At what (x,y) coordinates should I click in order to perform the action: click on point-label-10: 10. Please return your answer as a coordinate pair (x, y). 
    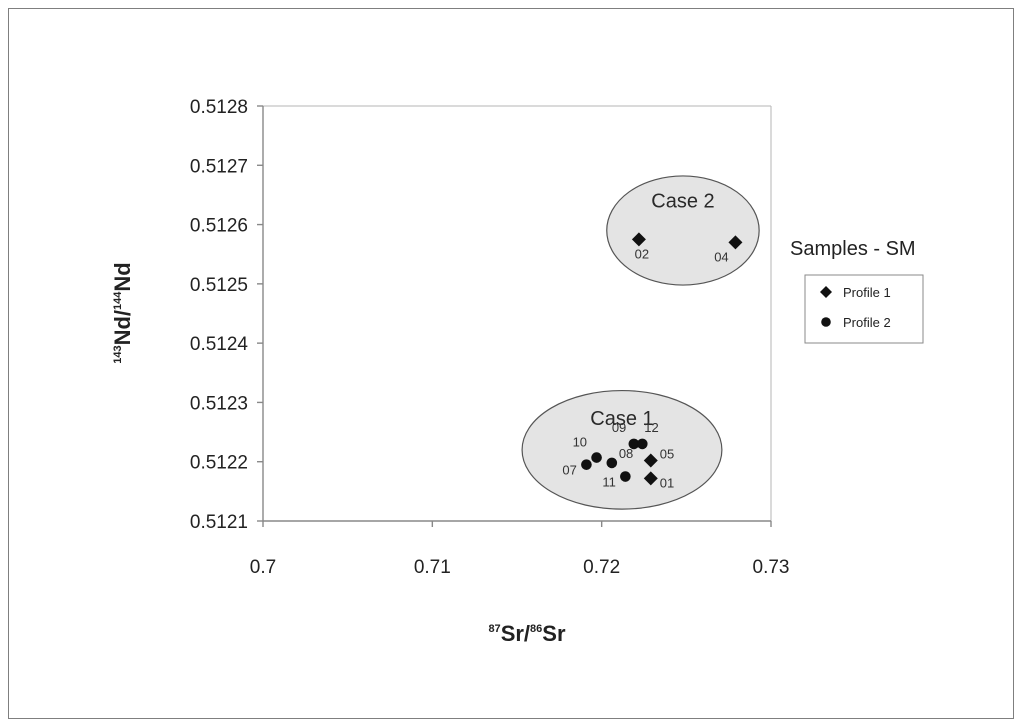
    Looking at the image, I should click on (580, 442).